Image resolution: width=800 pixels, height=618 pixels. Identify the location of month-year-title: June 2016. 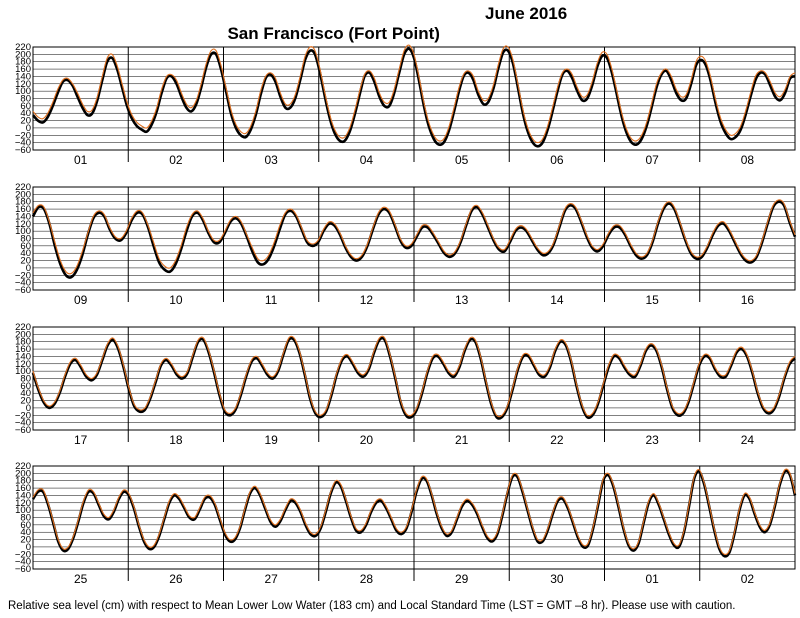
(526, 13).